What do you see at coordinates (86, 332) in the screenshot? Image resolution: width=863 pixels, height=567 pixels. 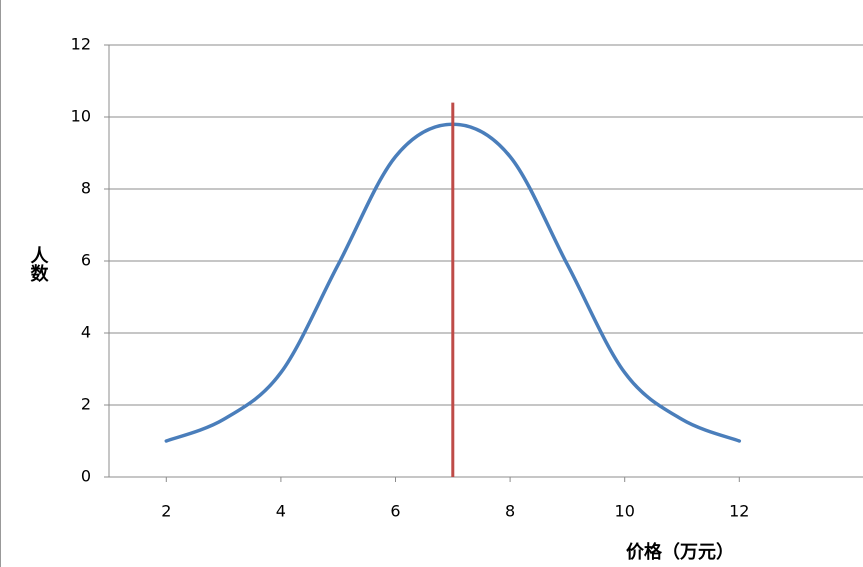 I see `y-tick-label: 4` at bounding box center [86, 332].